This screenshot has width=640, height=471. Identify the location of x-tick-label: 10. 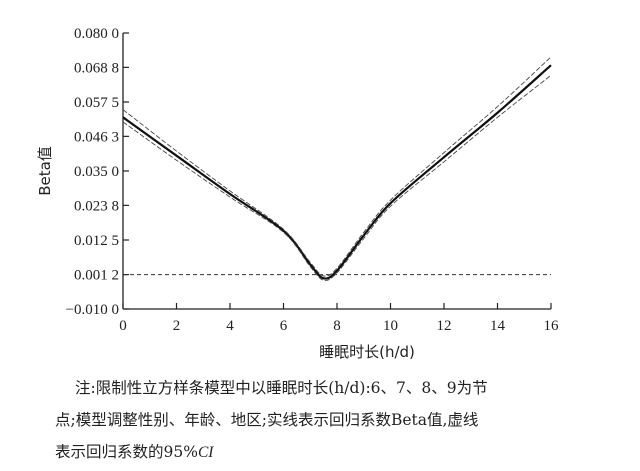
(390, 326).